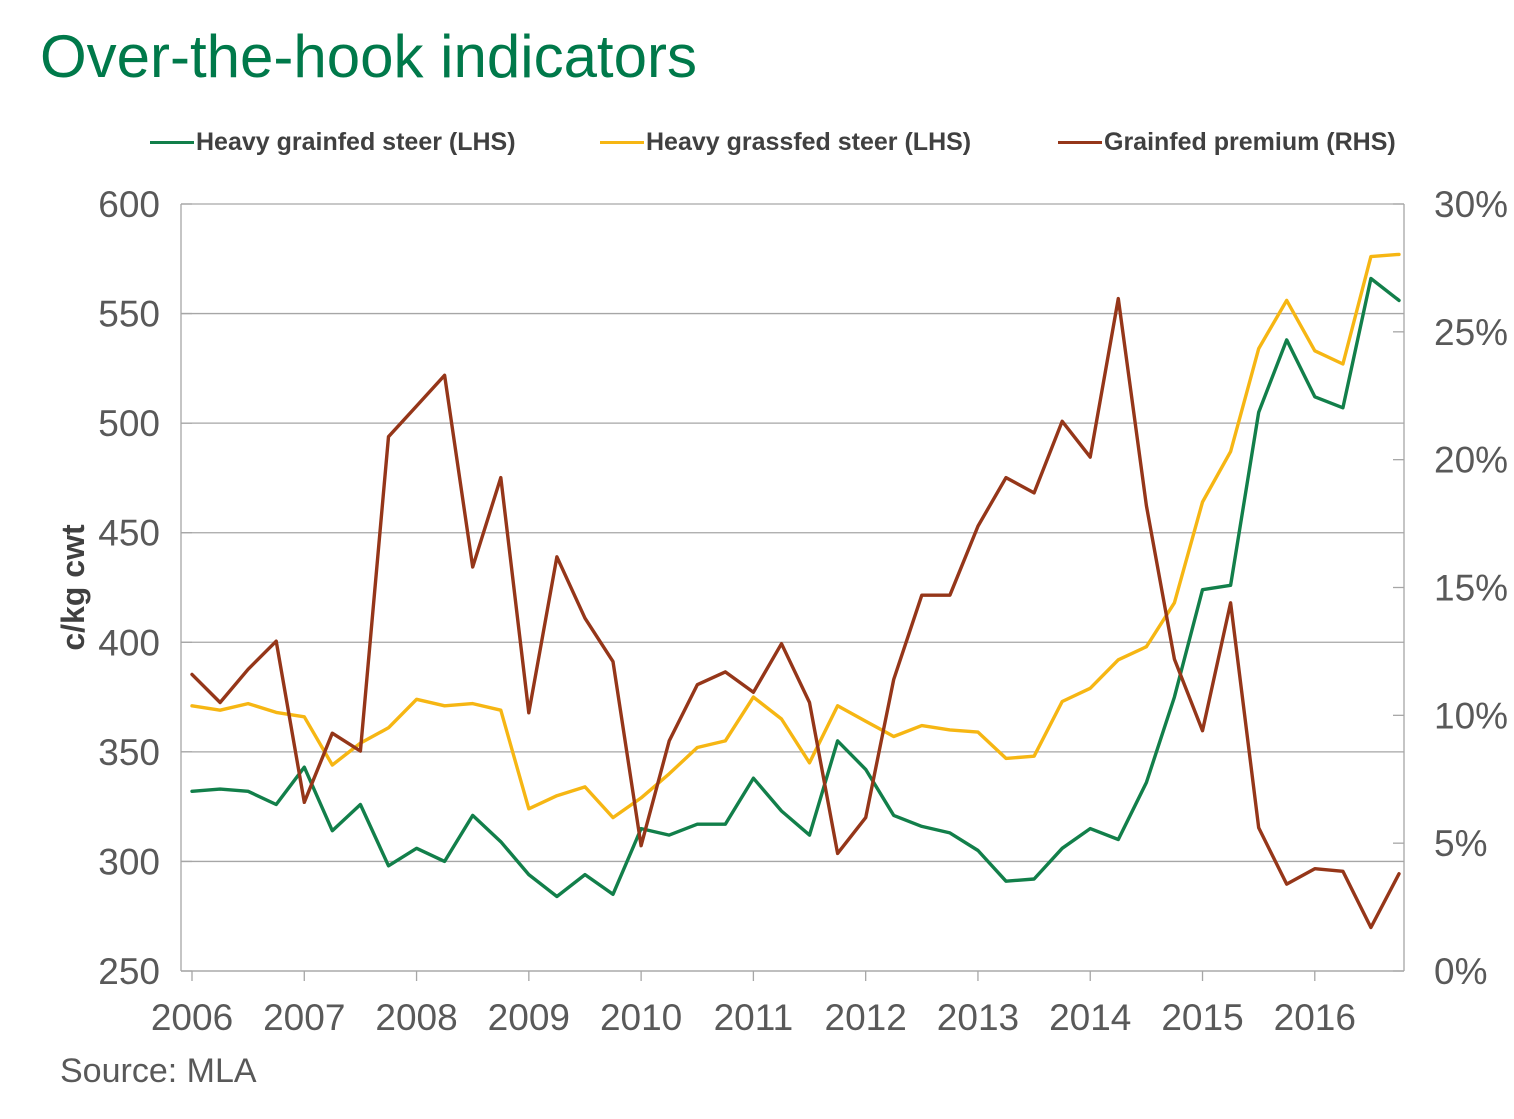 The height and width of the screenshot is (1119, 1514). Describe the element at coordinates (529, 1017) in the screenshot. I see `x-tick-label: 2009` at that location.